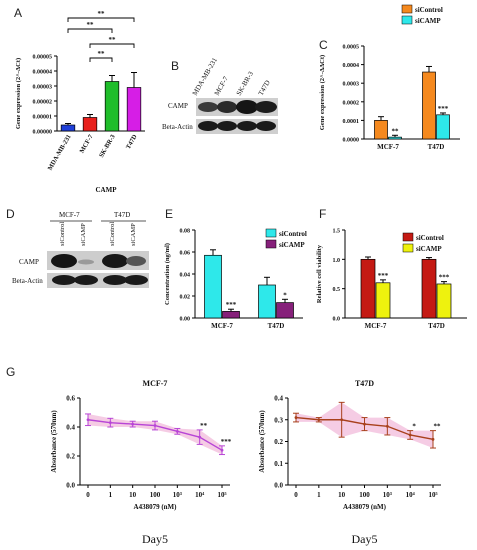 This screenshot has height=550, width=477. I want to click on panel-label-c: C, so click(323, 45).